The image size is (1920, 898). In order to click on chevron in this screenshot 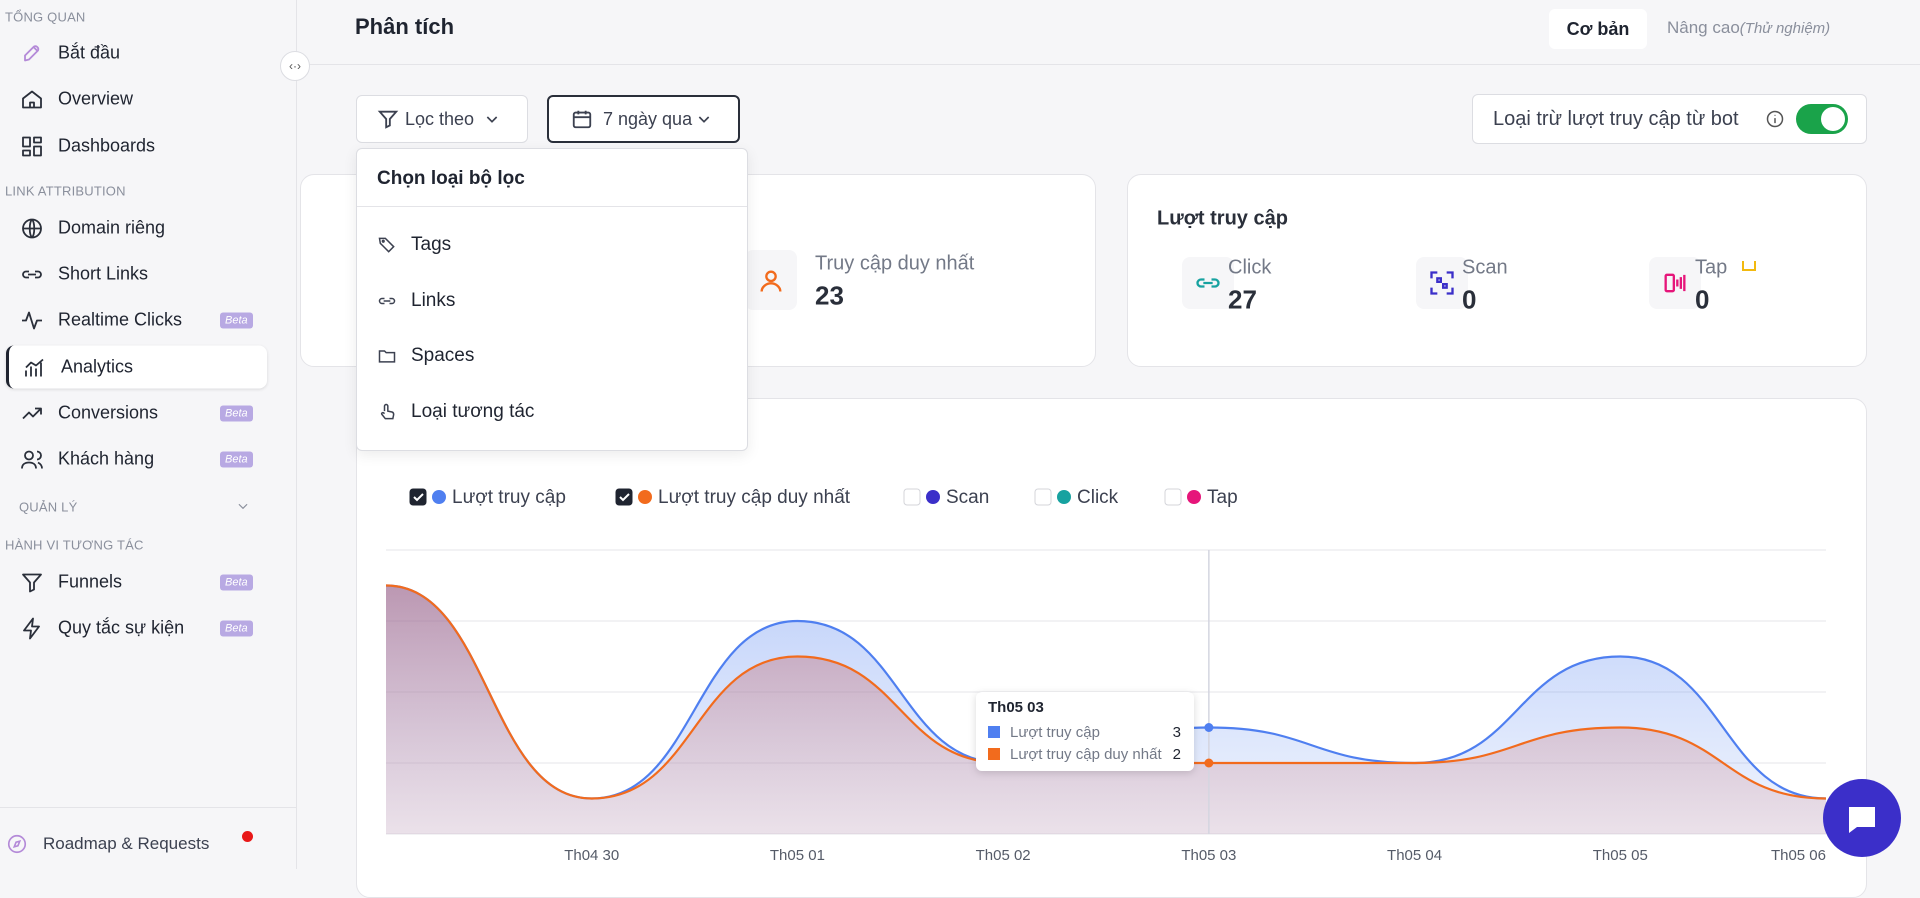, I will do `click(243, 508)`.